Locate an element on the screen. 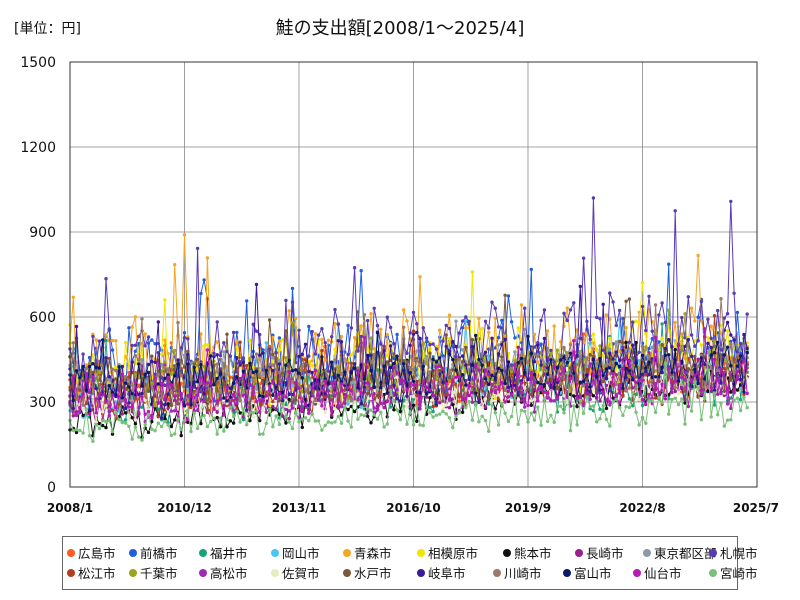 This screenshot has height=600, width=800. legend-label: 前橋市 is located at coordinates (159, 553).